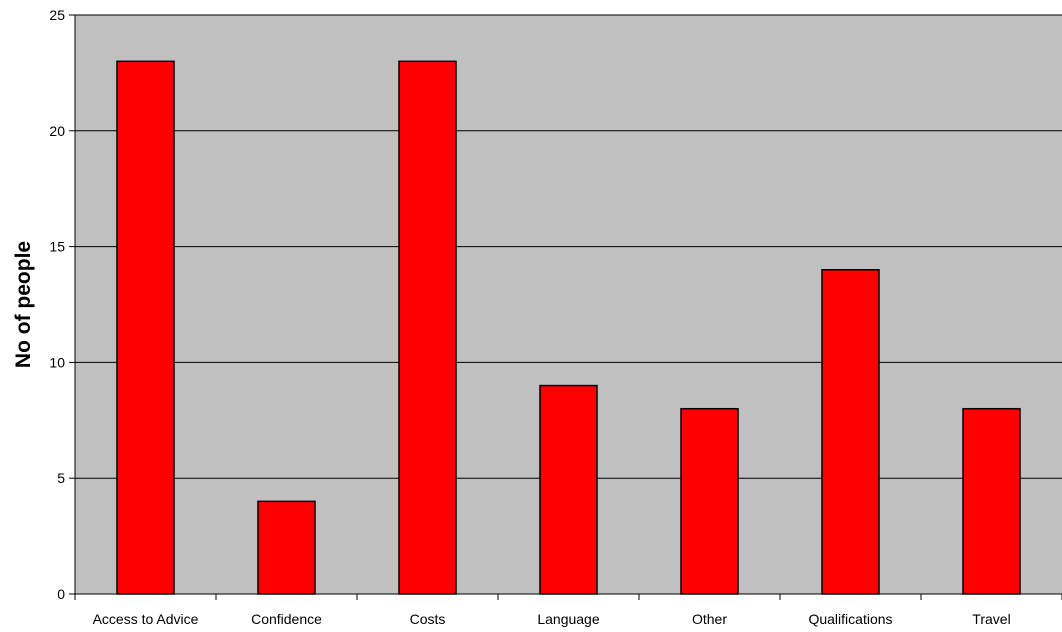  What do you see at coordinates (568, 619) in the screenshot?
I see `x-tick-label: Language` at bounding box center [568, 619].